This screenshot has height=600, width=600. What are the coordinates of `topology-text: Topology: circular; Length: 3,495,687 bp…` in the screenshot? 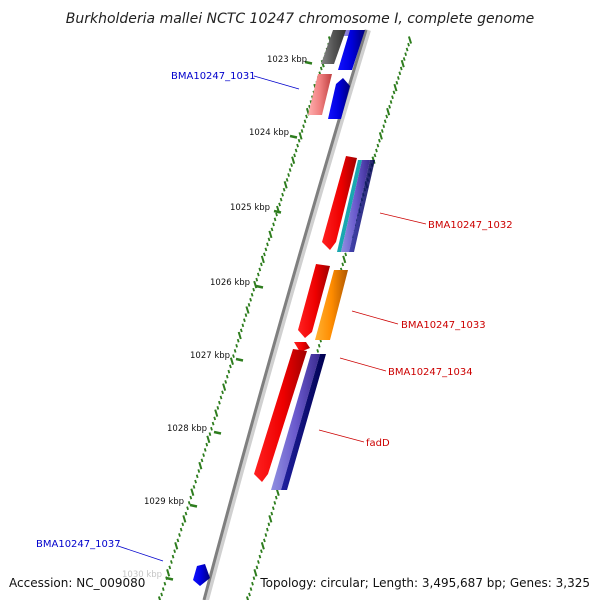 It's located at (424, 583).